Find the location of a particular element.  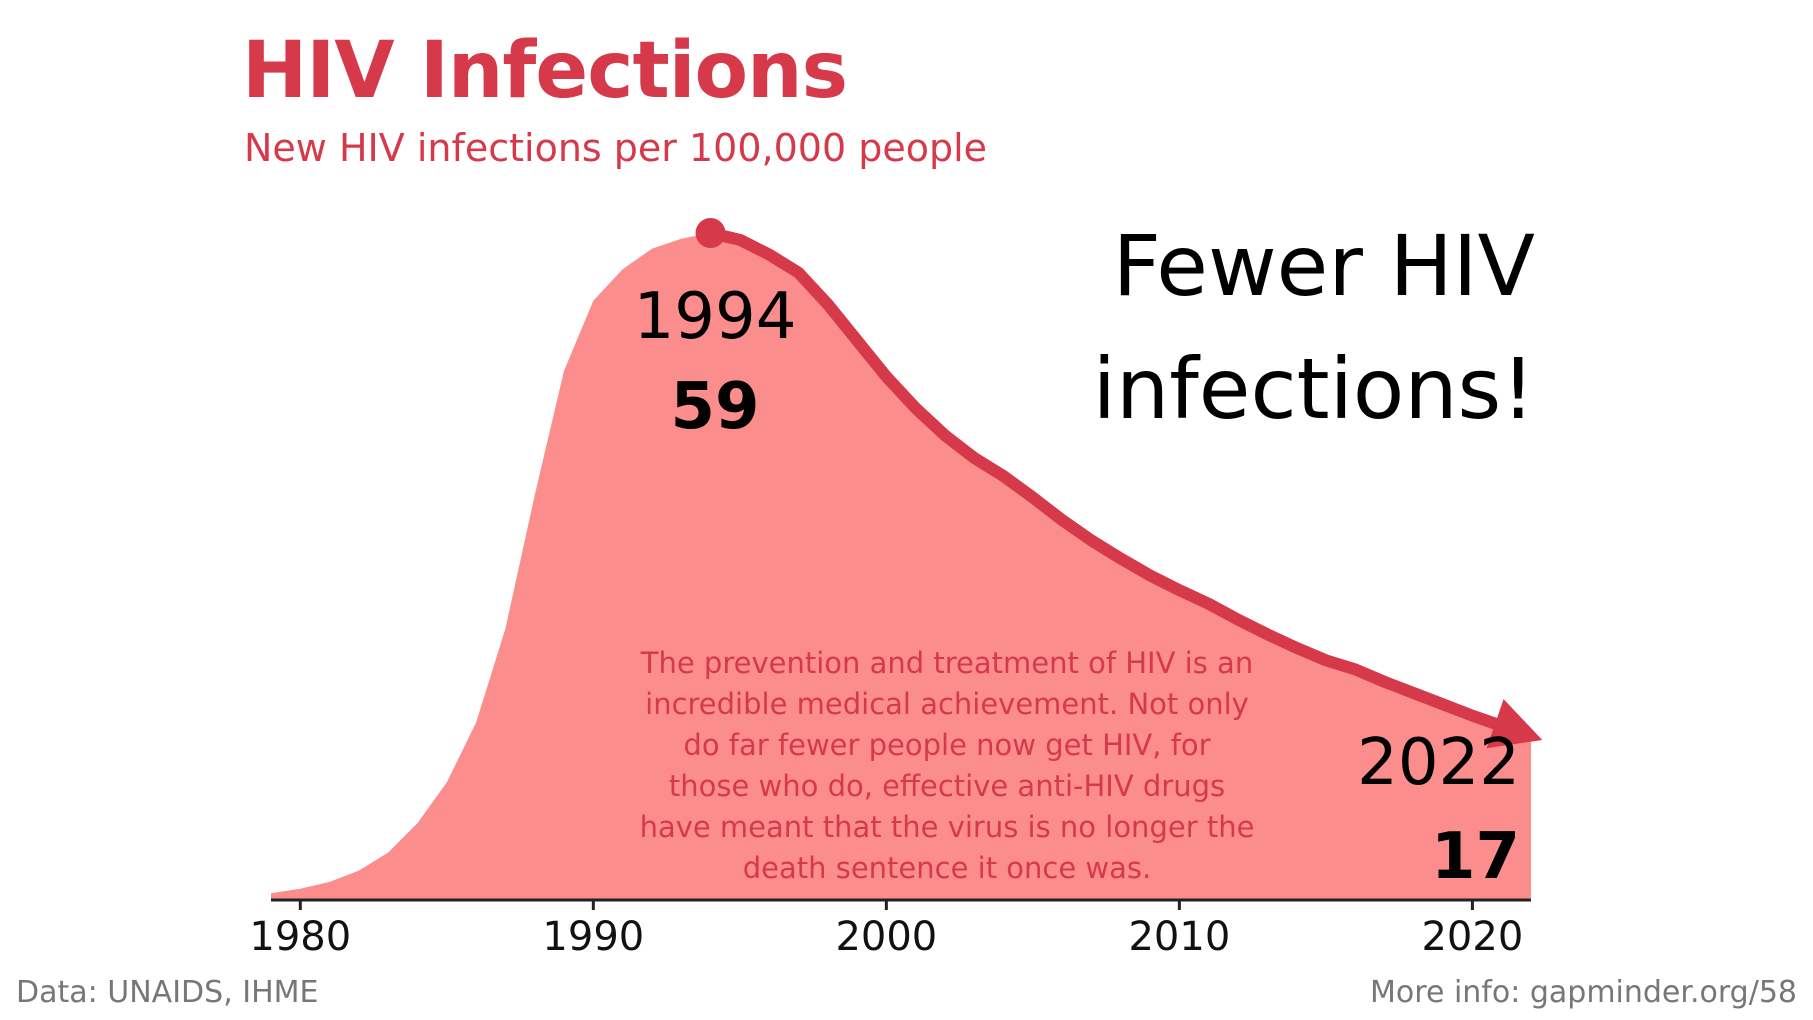

headline-line-1: Fewer HIV is located at coordinates (1324, 266).